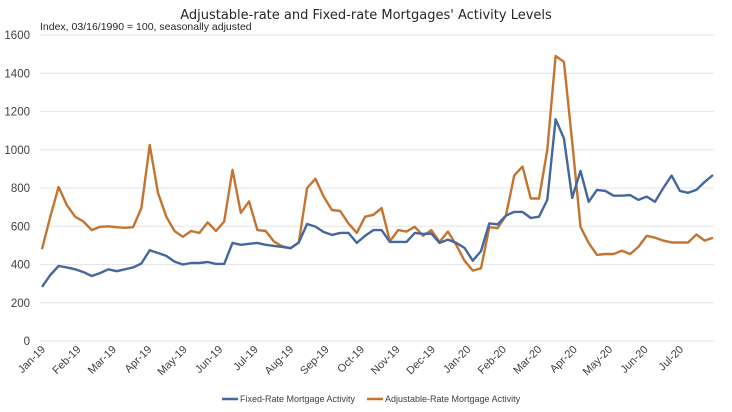 The height and width of the screenshot is (412, 732). What do you see at coordinates (280, 361) in the screenshot?
I see `x-tick-label: Aug-19` at bounding box center [280, 361].